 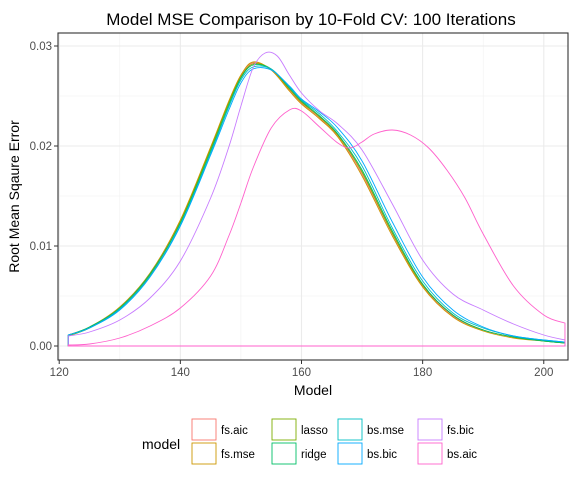 What do you see at coordinates (204, 429) in the screenshot?
I see `legend-key-fs-aic` at bounding box center [204, 429].